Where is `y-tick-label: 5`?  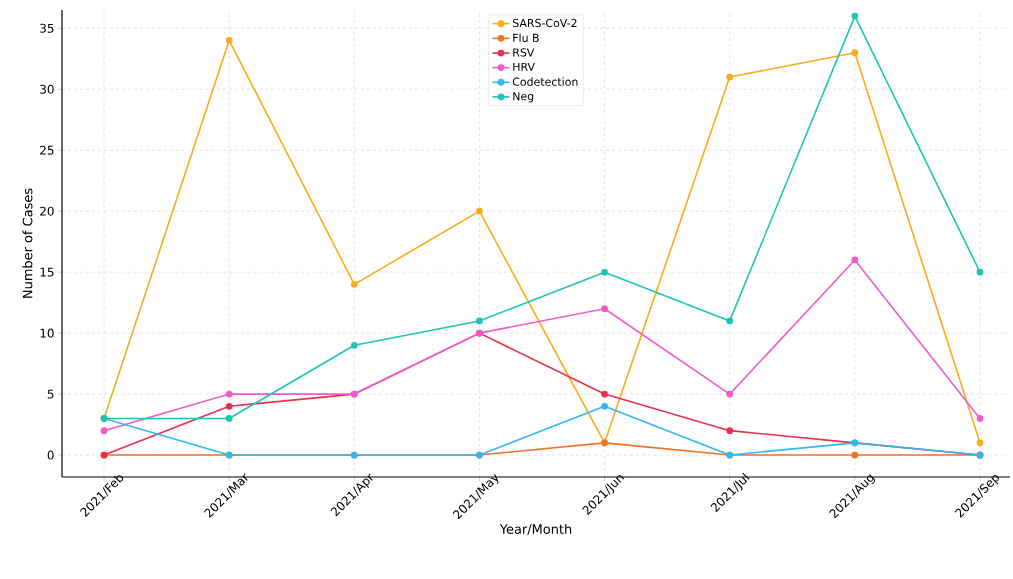
y-tick-label: 5 is located at coordinates (50, 394).